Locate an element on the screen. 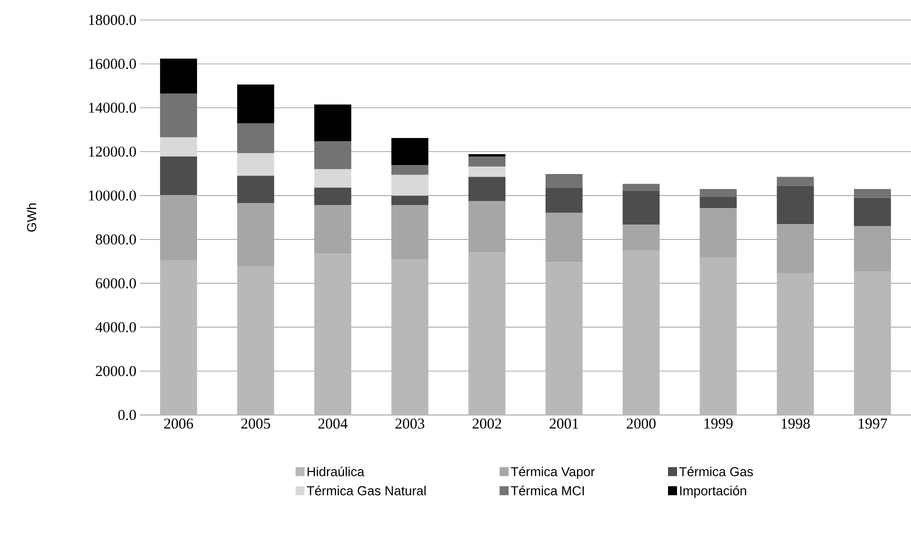 The height and width of the screenshot is (535, 911). y-tick-label: 8000.0 is located at coordinates (116, 239).